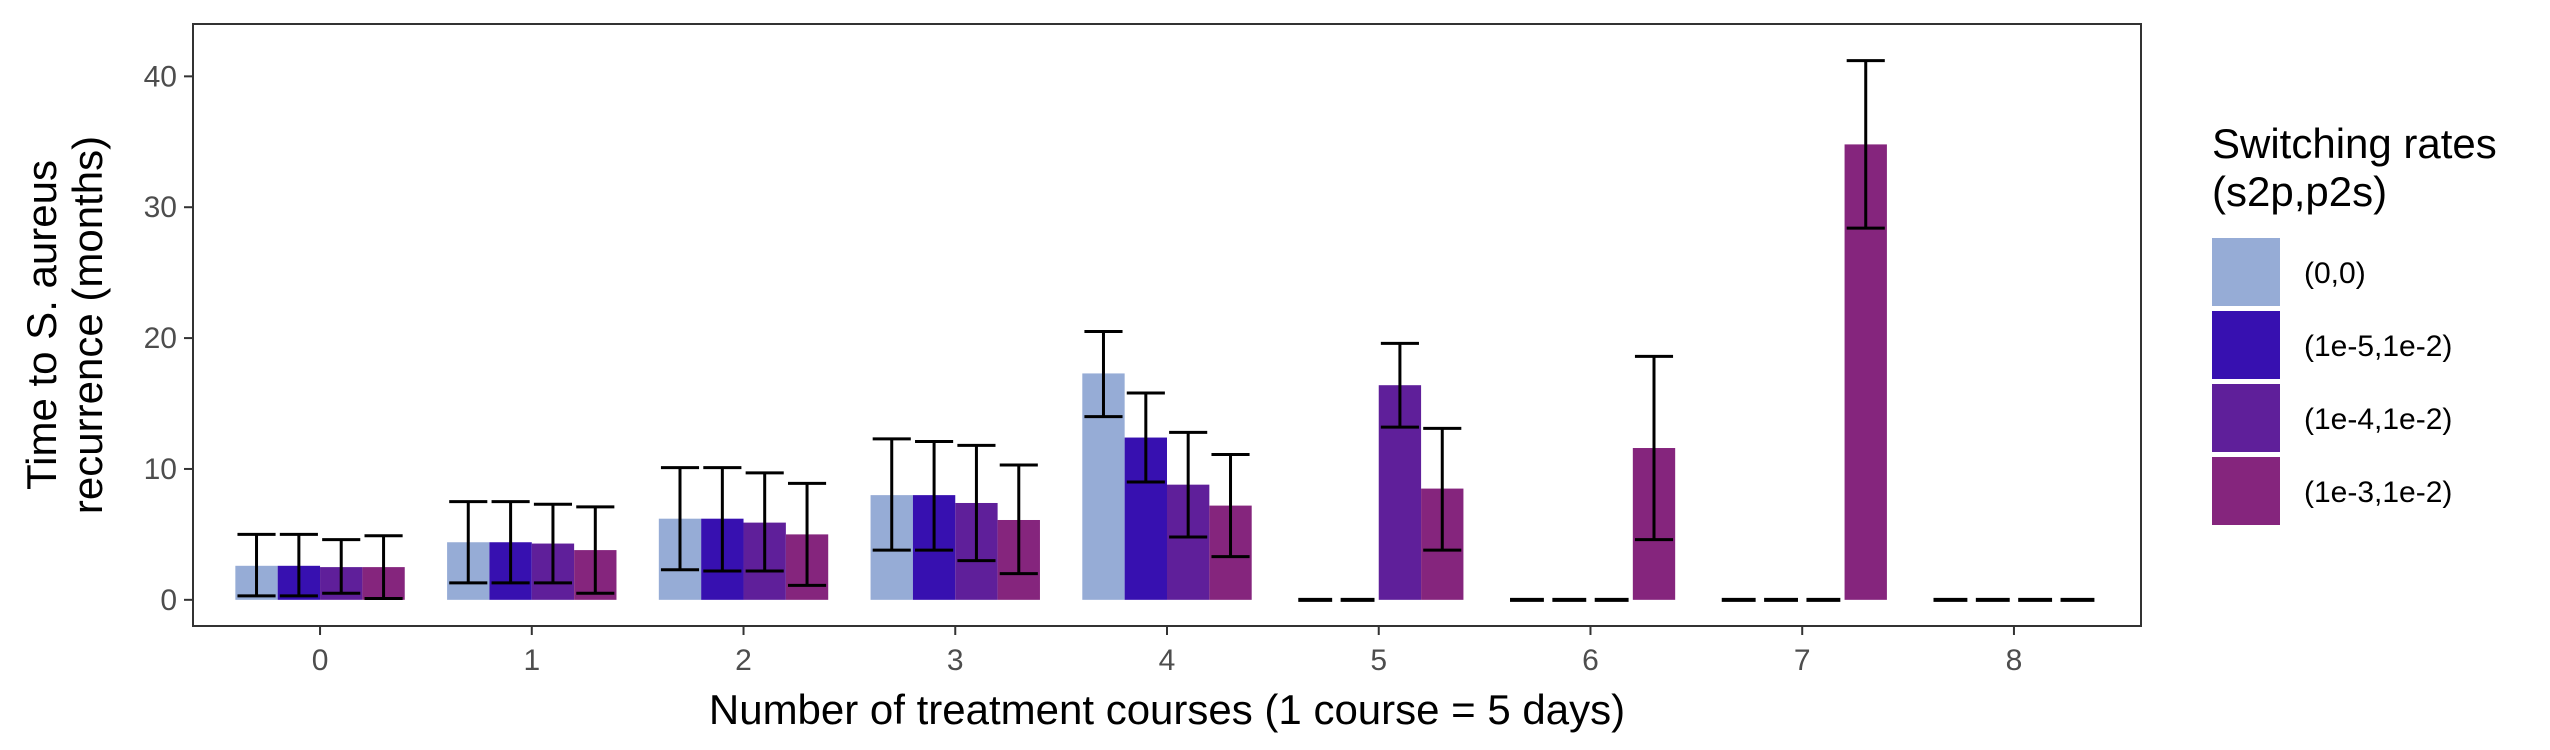 This screenshot has width=2550, height=750. Describe the element at coordinates (320, 660) in the screenshot. I see `x-tick-label: 0` at that location.